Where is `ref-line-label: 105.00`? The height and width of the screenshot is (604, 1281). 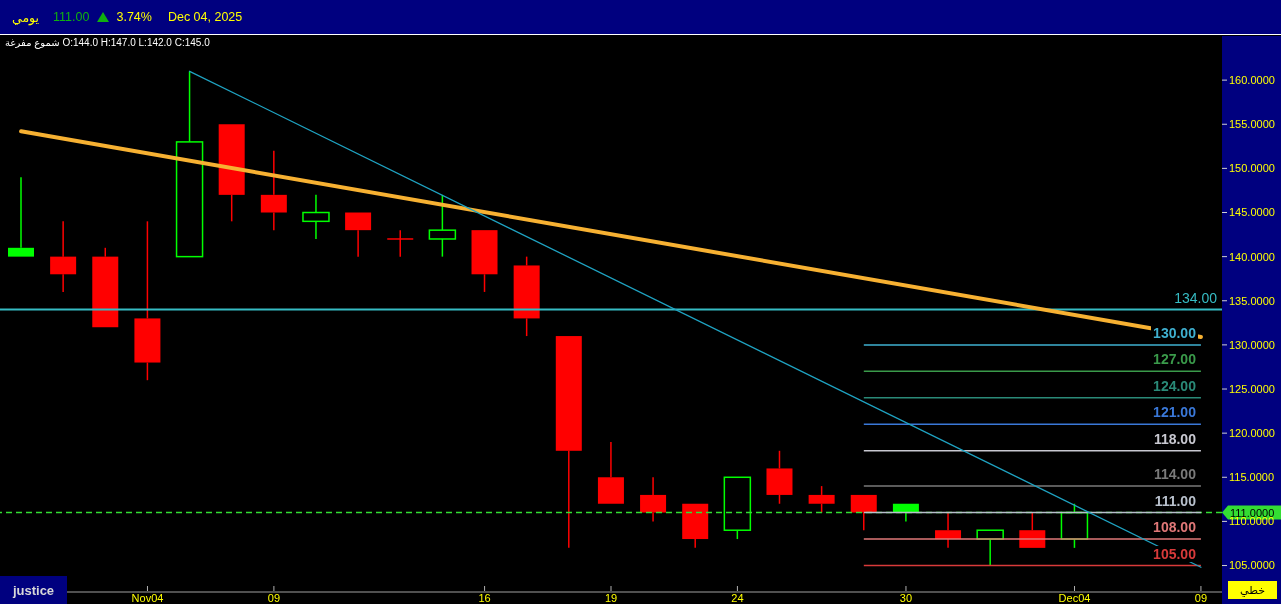
ref-line-label: 105.00 is located at coordinates (1174, 553).